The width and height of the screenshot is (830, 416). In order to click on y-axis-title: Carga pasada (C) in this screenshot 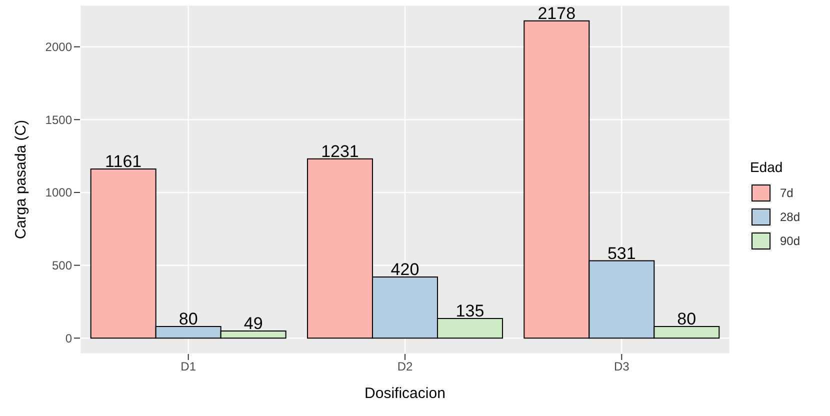, I will do `click(21, 180)`.